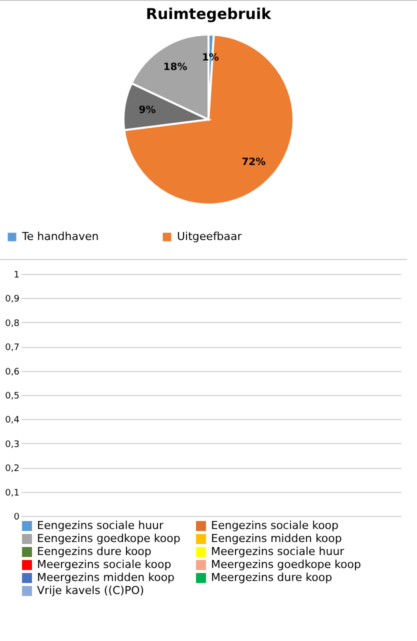  I want to click on y-tick-label: 0,2, so click(12, 469).